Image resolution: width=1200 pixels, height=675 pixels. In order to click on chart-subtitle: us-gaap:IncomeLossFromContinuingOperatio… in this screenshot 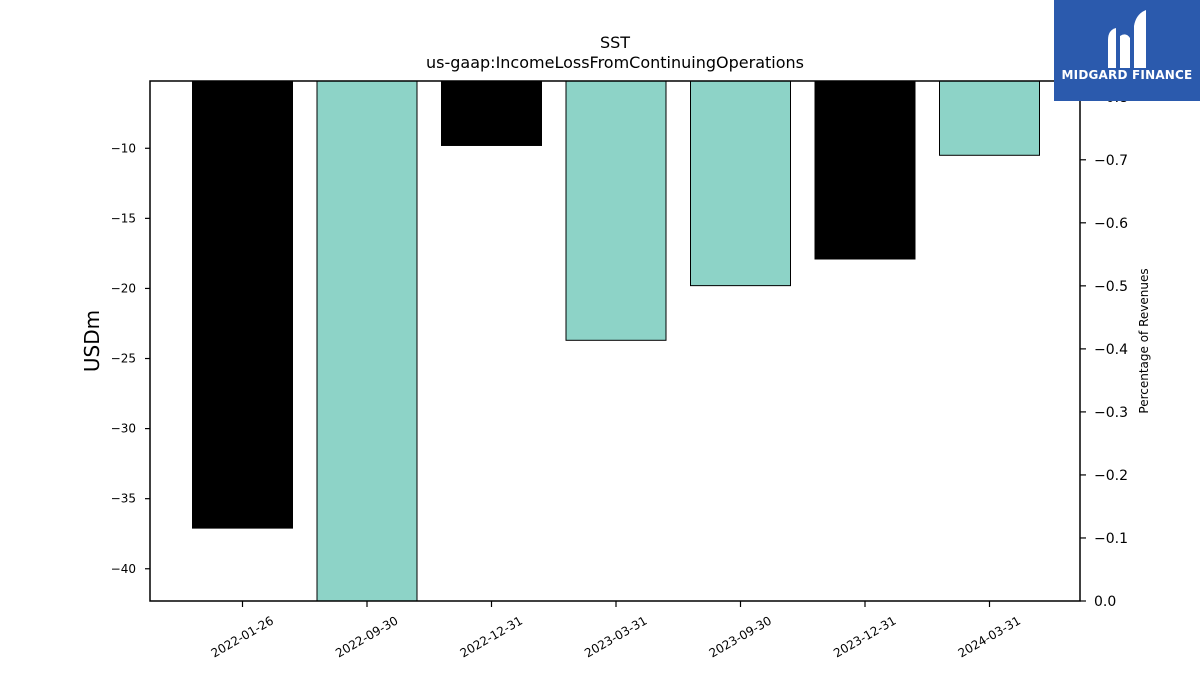, I will do `click(615, 62)`.